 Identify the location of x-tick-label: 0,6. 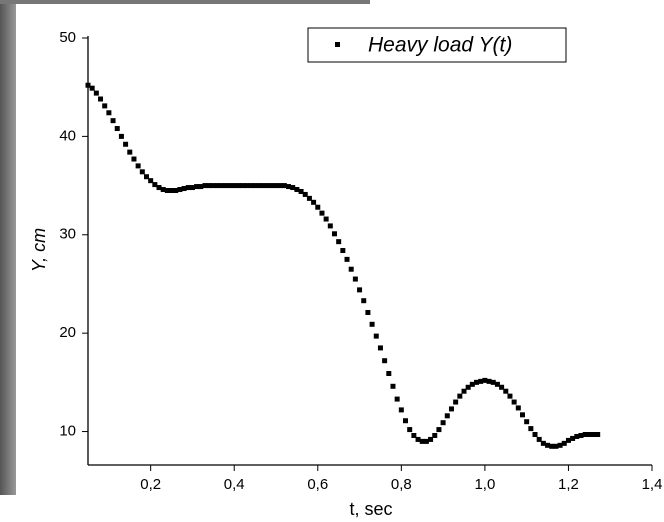
(317, 484).